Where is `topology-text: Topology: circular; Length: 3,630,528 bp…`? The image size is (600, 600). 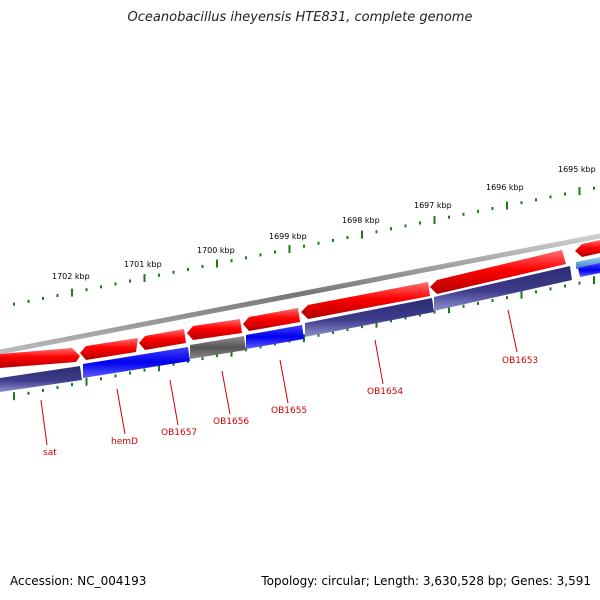 topology-text: Topology: circular; Length: 3,630,528 bp… is located at coordinates (426, 581).